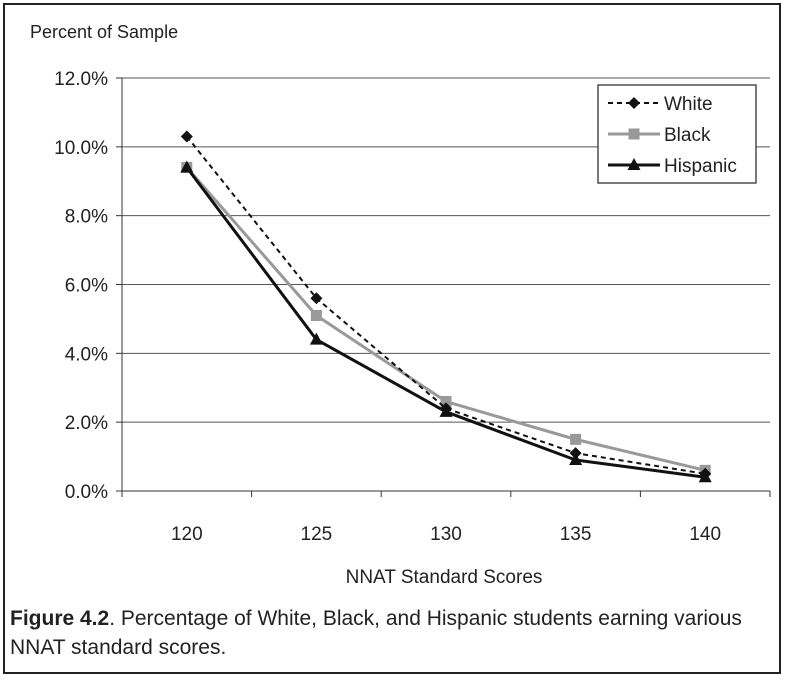  What do you see at coordinates (81, 79) in the screenshot?
I see `y-tick-label: 12.0%` at bounding box center [81, 79].